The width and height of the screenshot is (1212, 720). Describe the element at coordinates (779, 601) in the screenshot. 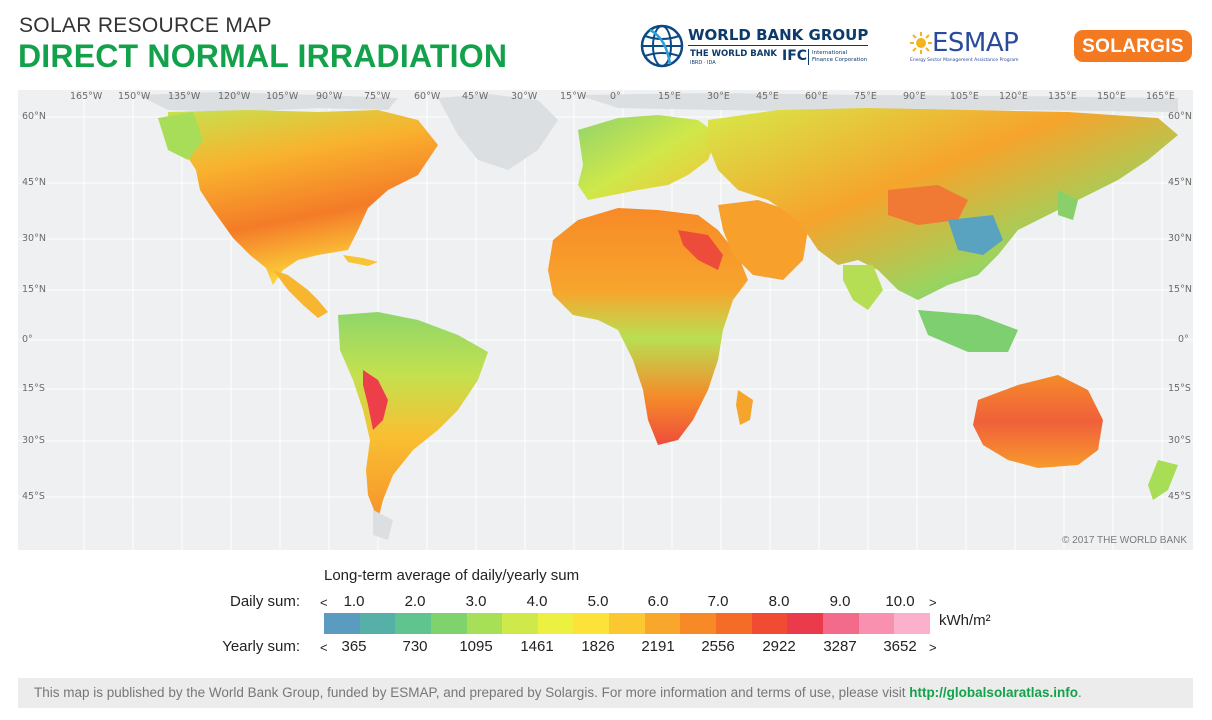

I see `daily-tick: 8.0` at that location.